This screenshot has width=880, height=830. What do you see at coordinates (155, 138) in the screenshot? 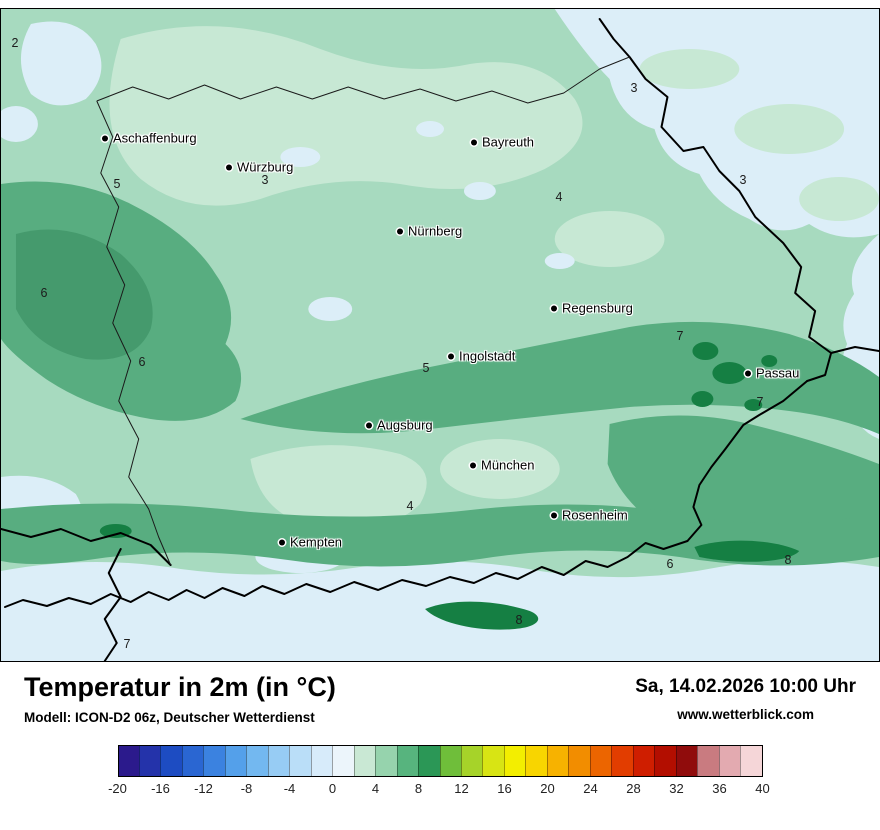
I see `city-label: Aschaffenburg` at bounding box center [155, 138].